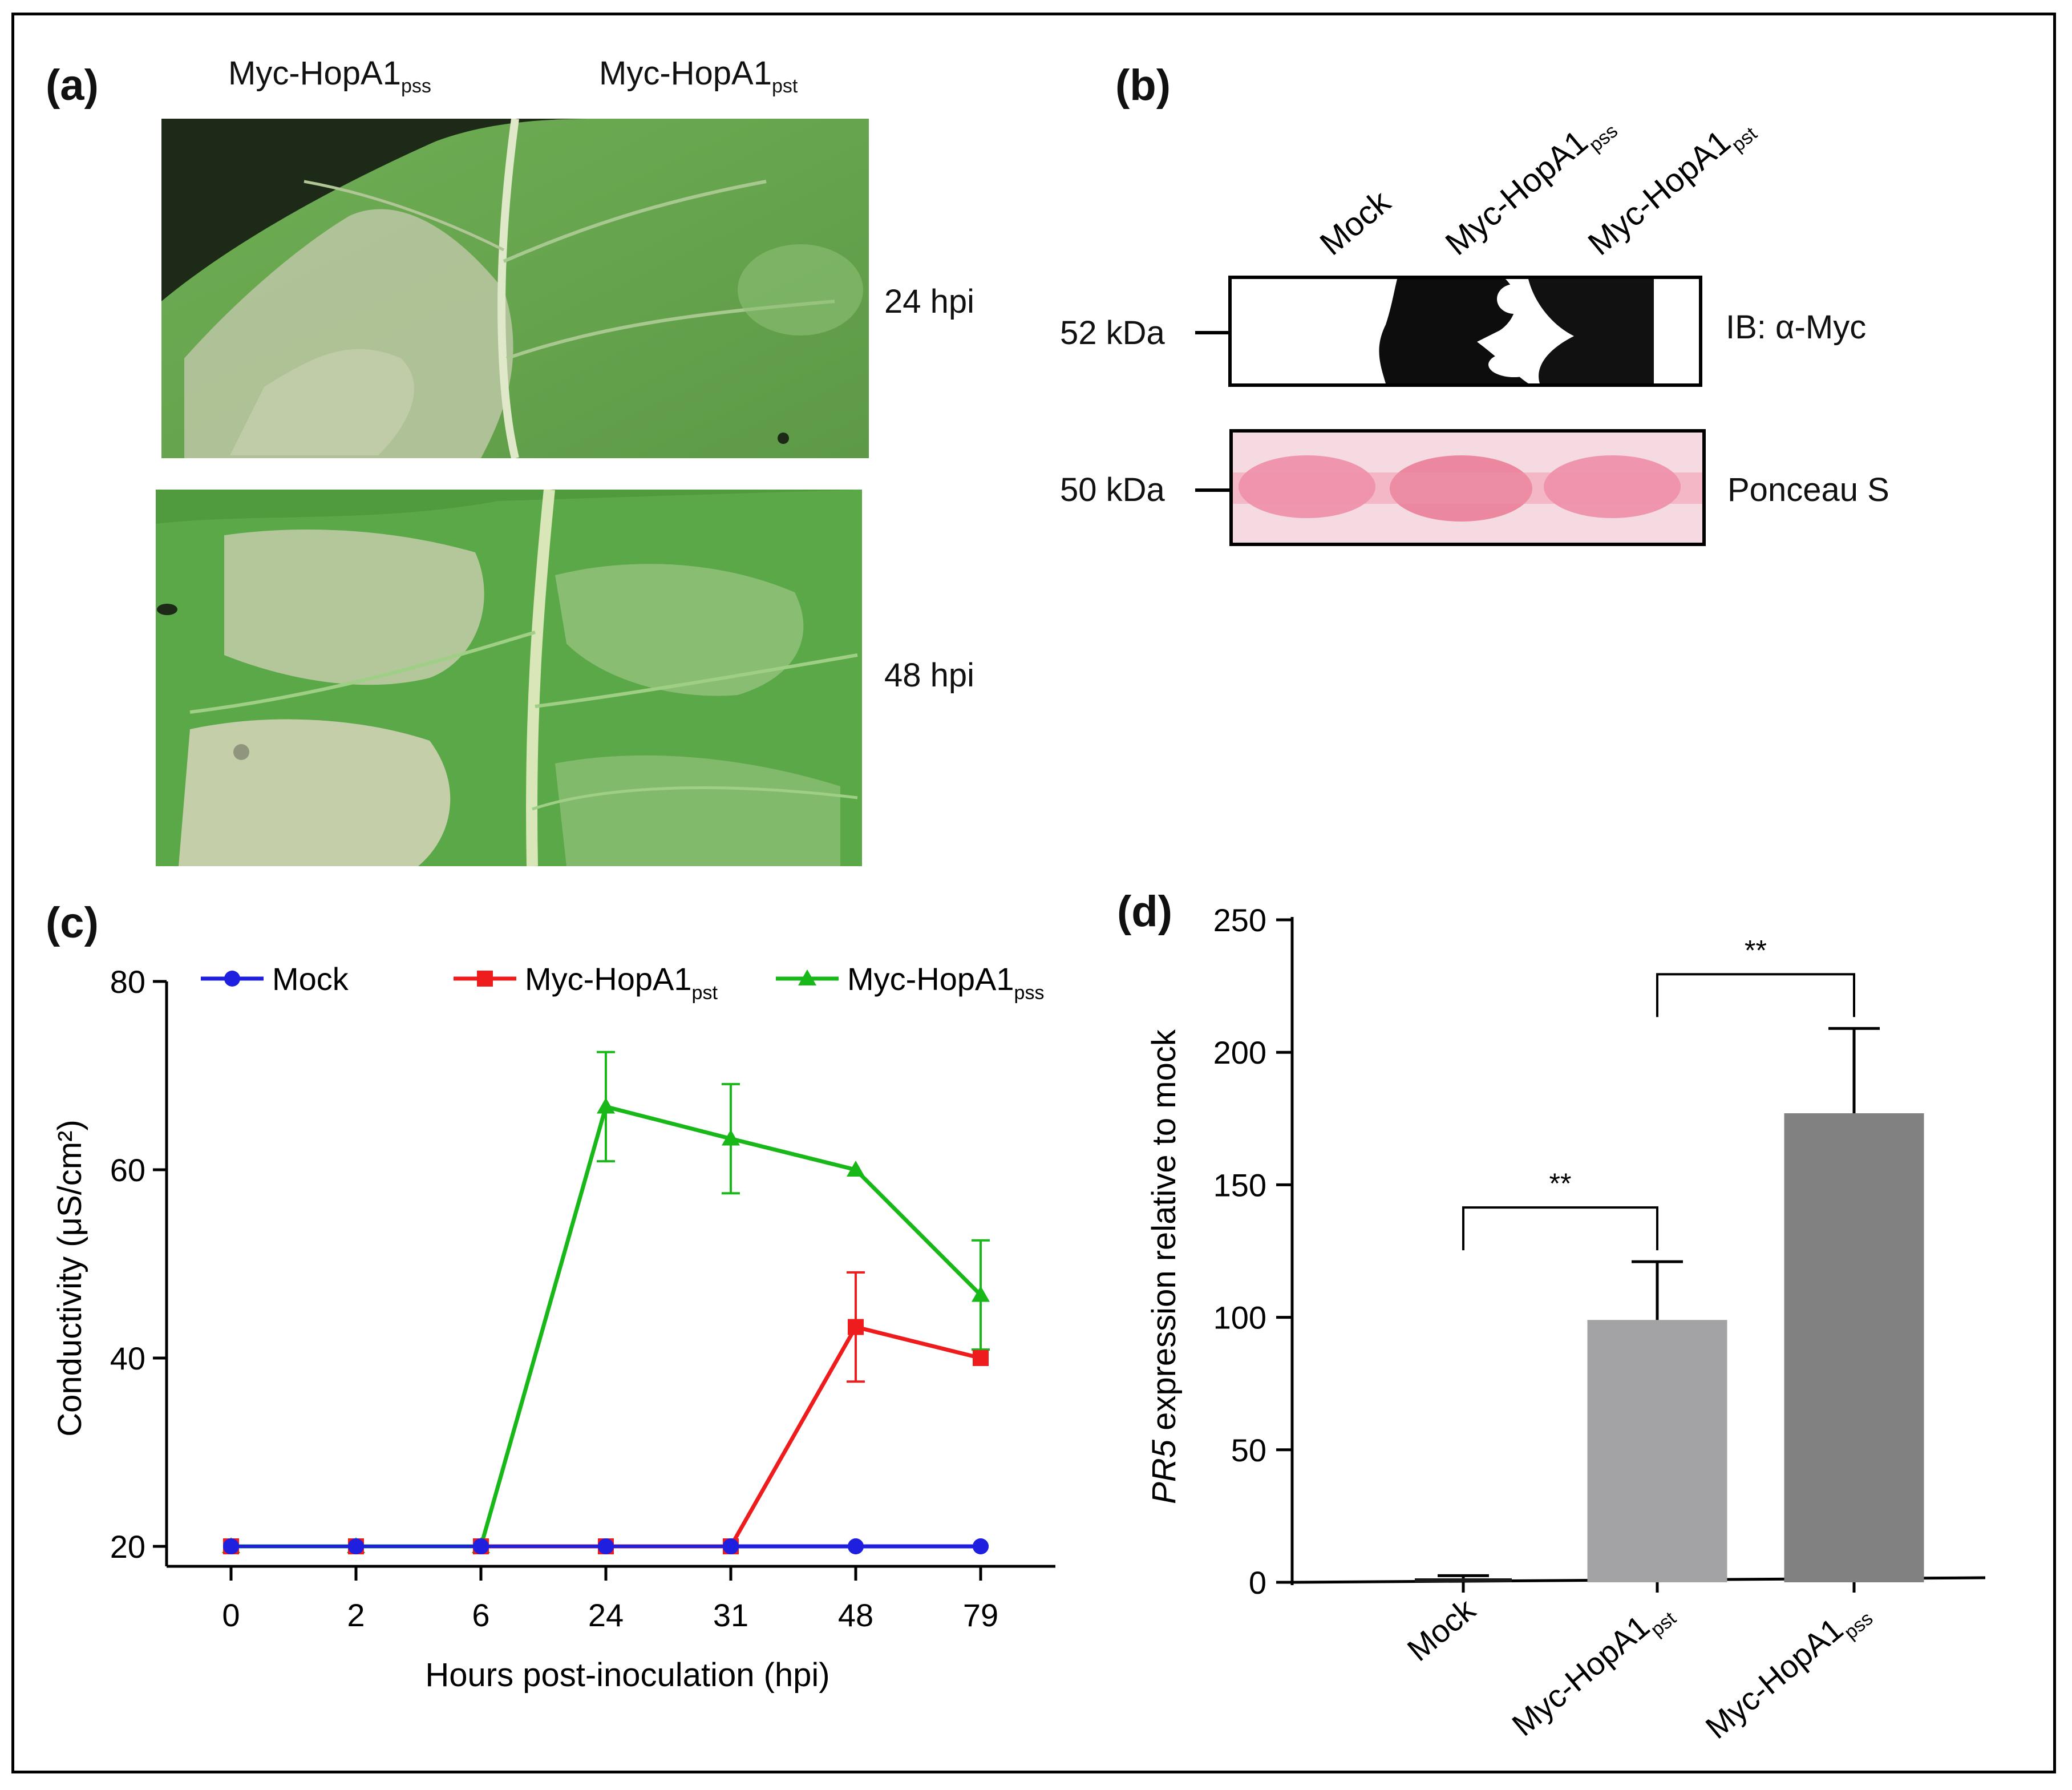  I want to click on x-tick-label: 6, so click(480, 1615).